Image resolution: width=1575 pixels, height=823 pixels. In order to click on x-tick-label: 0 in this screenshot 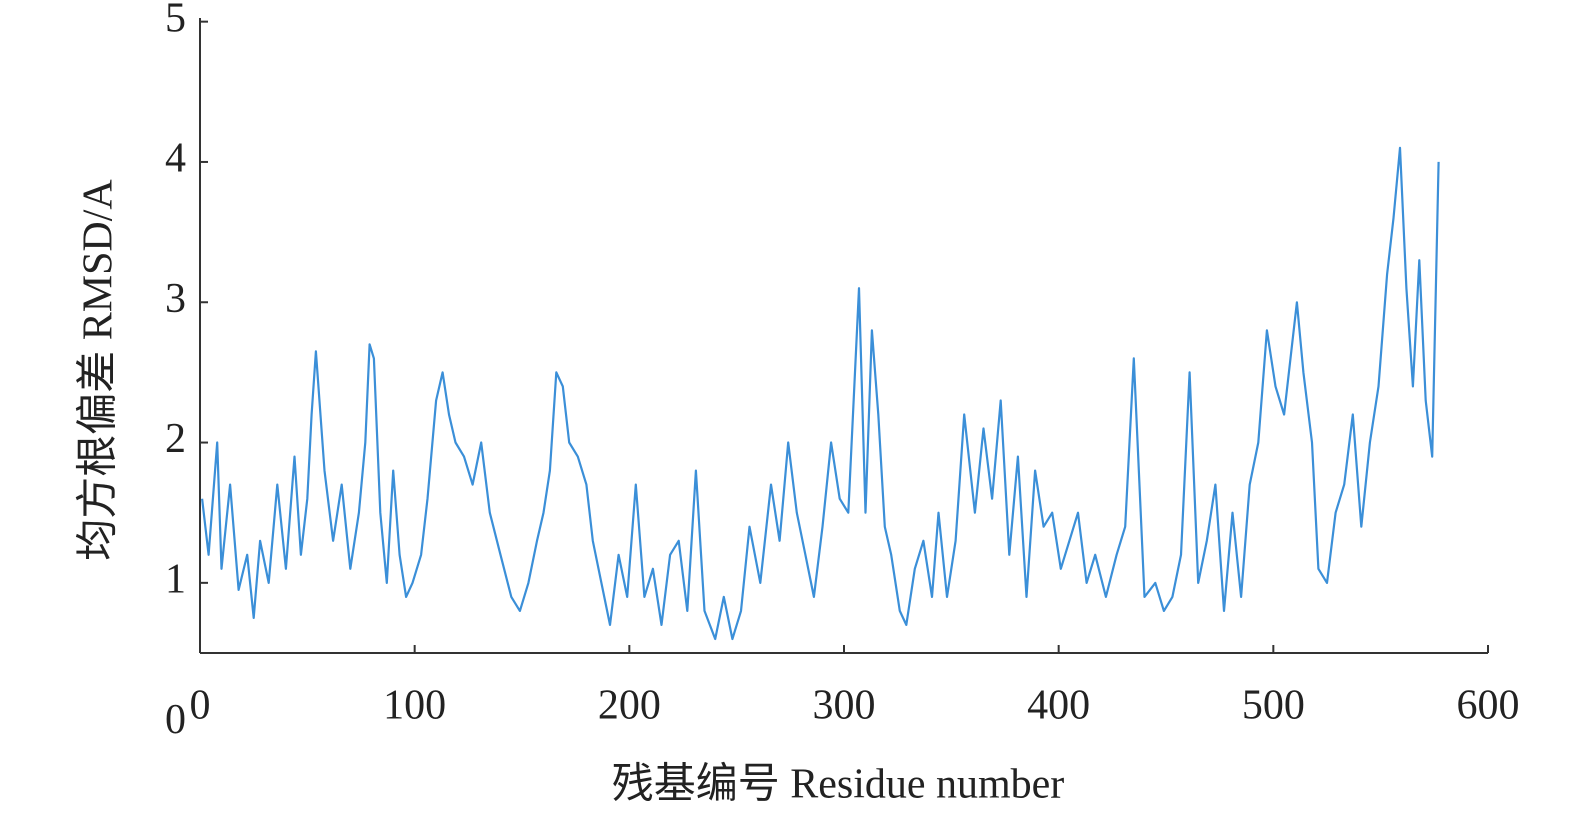, I will do `click(200, 706)`.